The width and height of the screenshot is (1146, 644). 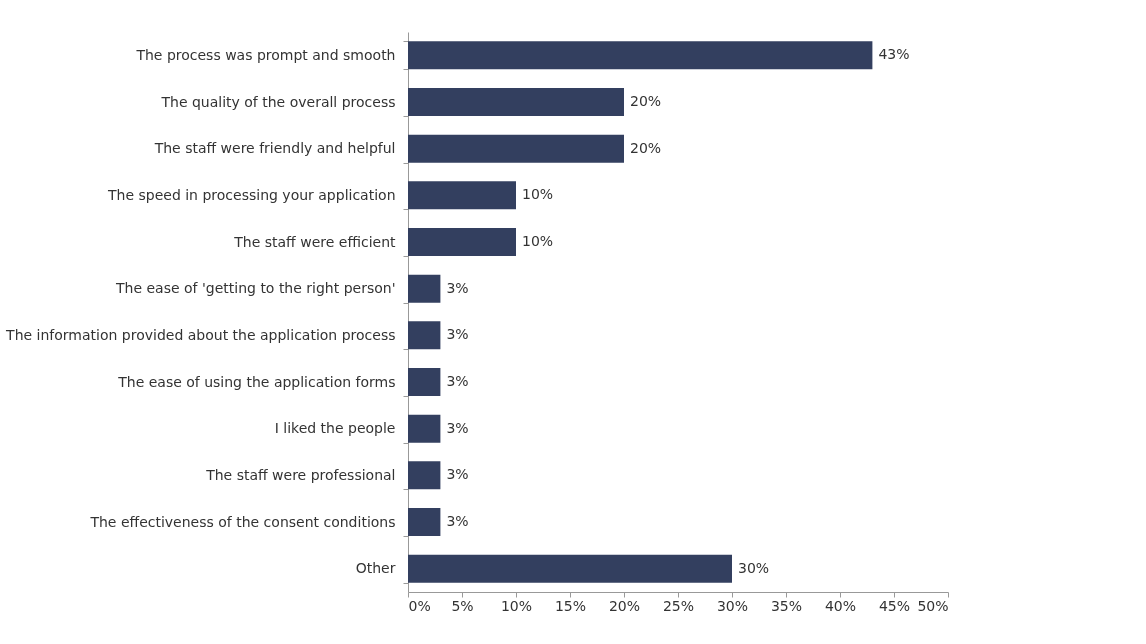 I want to click on y-tick-label: The speed in processing your application, so click(x=251, y=194).